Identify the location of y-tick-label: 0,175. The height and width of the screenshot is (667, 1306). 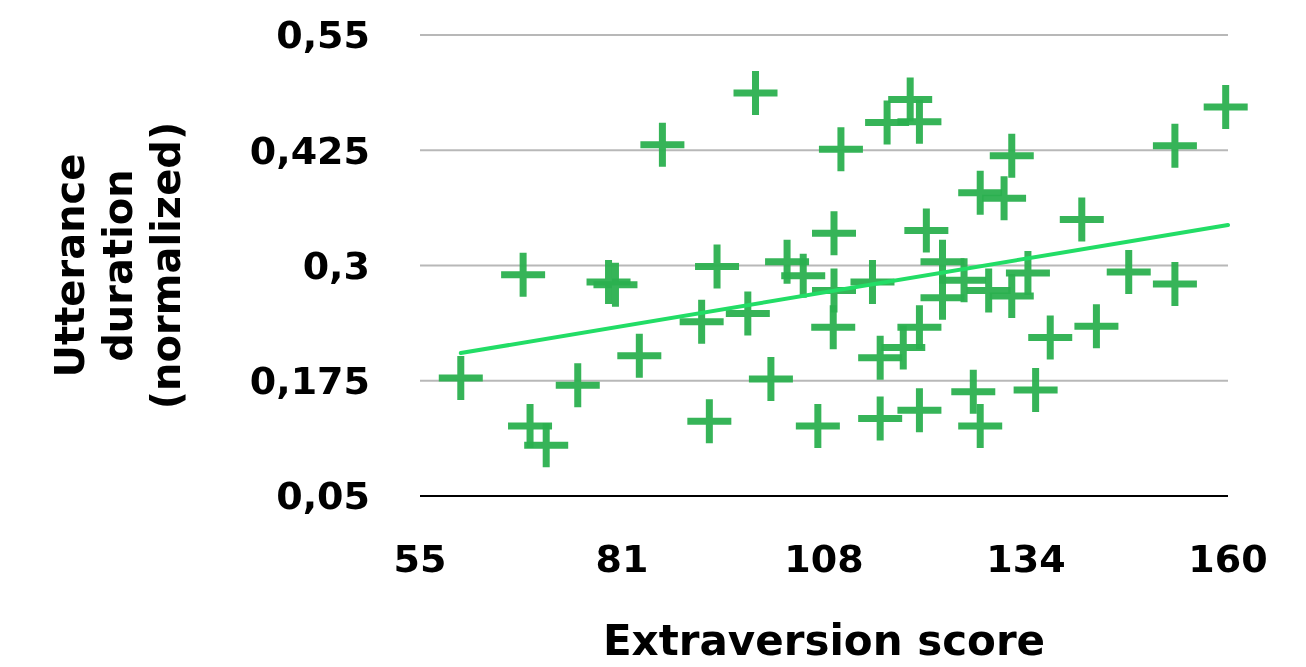
(309, 381).